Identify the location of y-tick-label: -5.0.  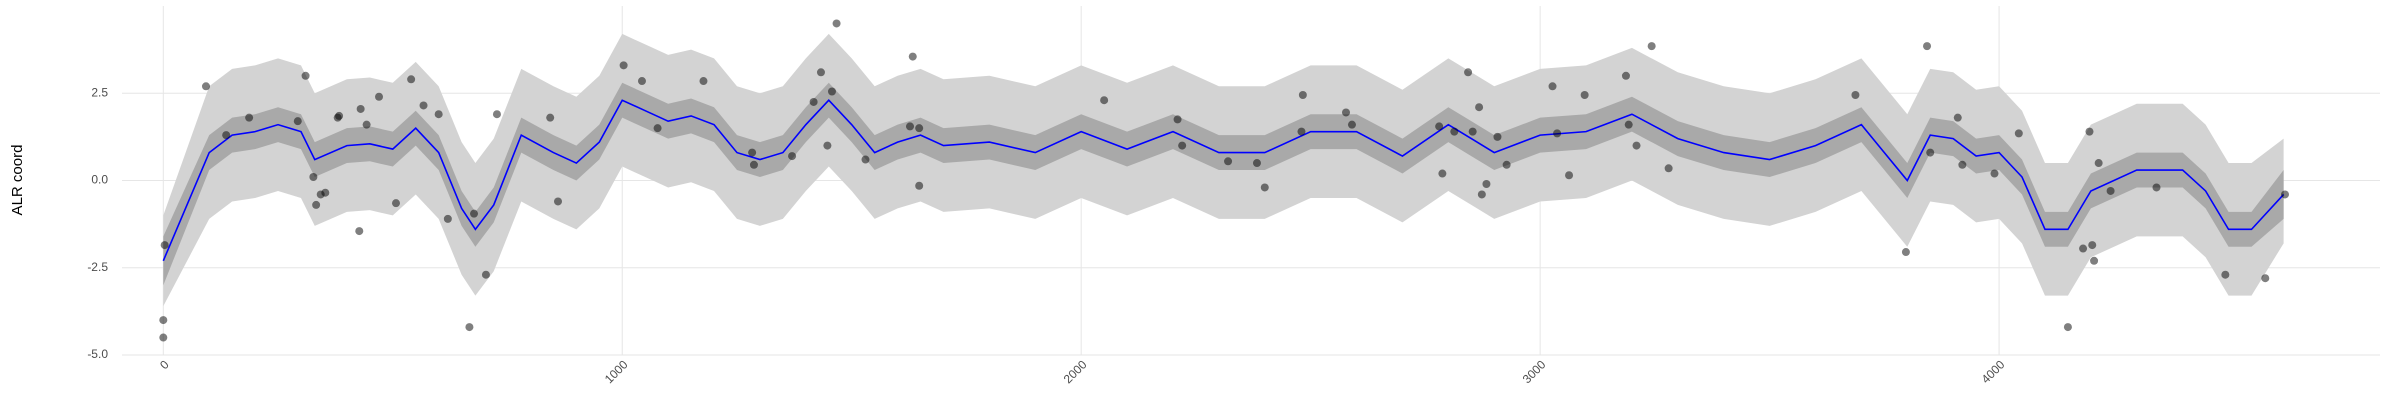
(97, 354).